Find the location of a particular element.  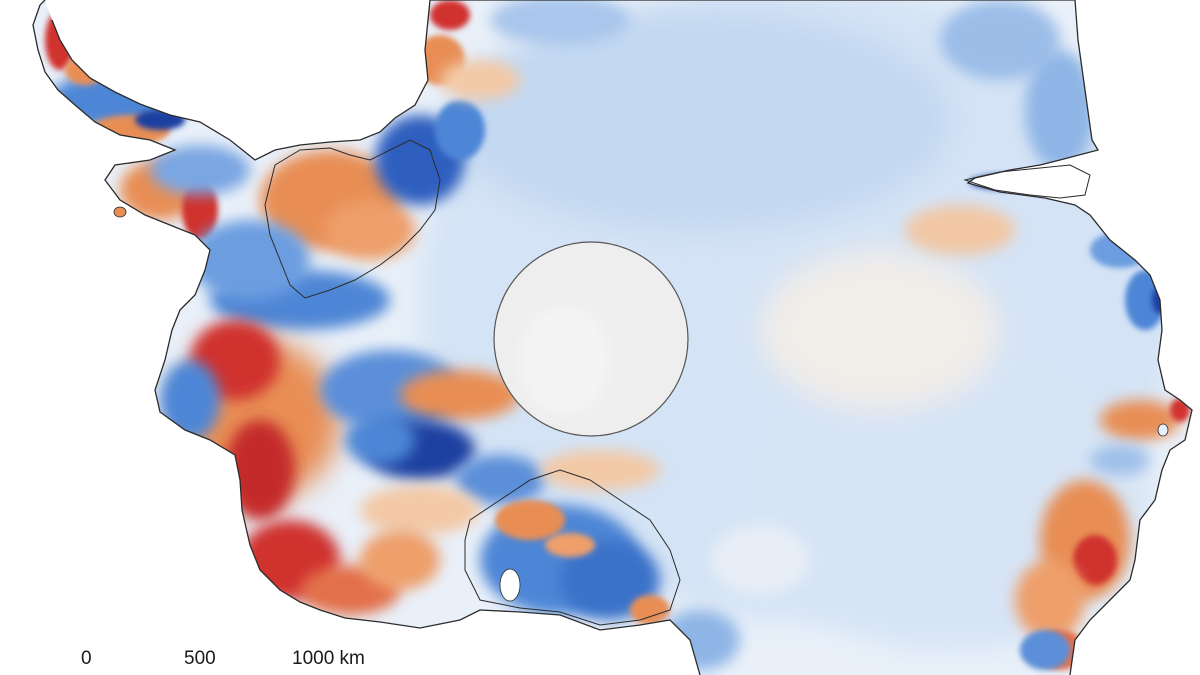

grounding-line-amery is located at coordinates (1027, 181).